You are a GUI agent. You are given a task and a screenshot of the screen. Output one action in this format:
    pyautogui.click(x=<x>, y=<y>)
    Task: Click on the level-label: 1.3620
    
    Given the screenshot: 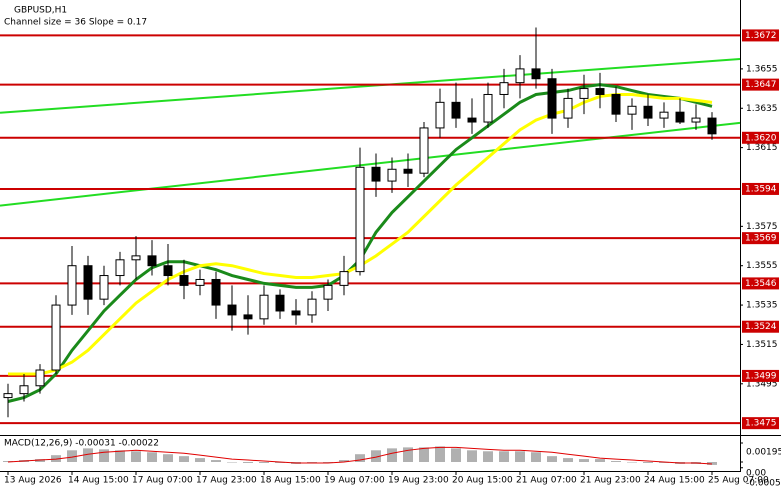 What is the action you would take?
    pyautogui.click(x=761, y=138)
    